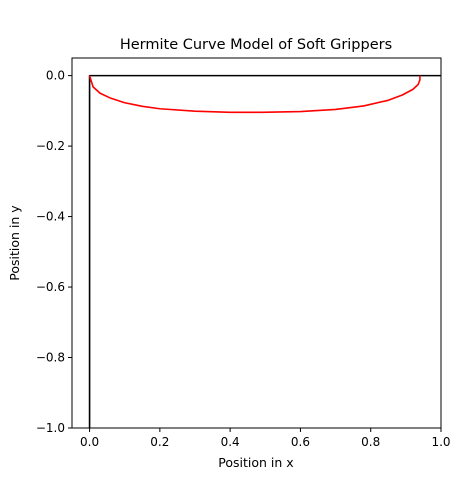  What do you see at coordinates (14, 243) in the screenshot?
I see `y-axis-label: Position in y` at bounding box center [14, 243].